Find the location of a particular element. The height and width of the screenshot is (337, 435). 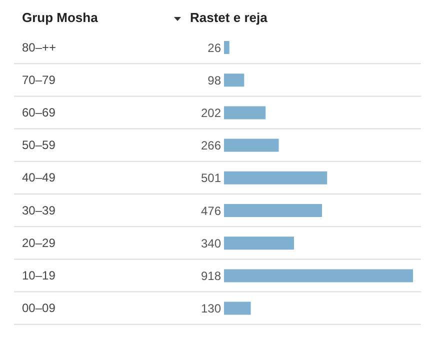

x-axis-title: Rastet e reja is located at coordinates (229, 17).